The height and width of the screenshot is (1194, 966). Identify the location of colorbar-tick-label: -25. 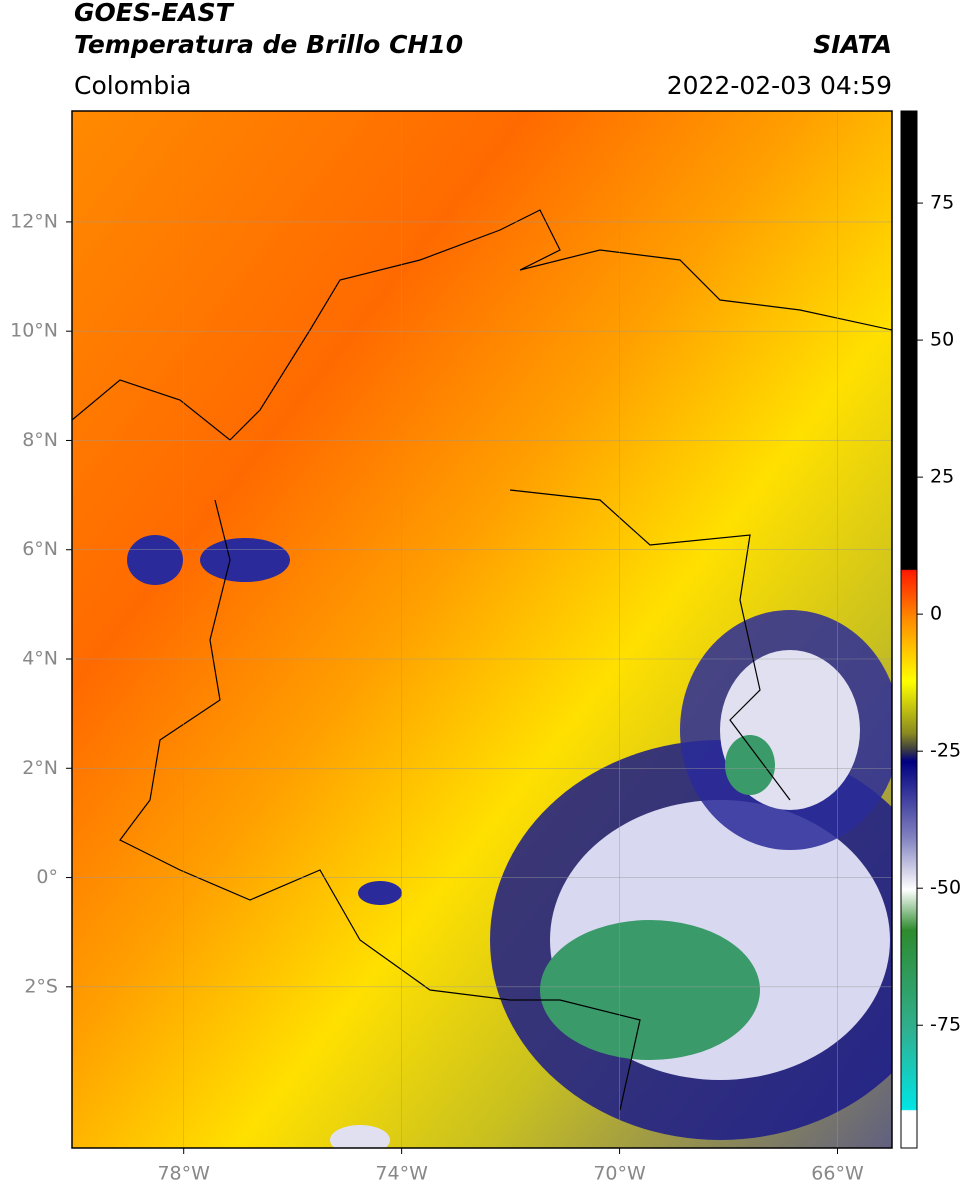
(945, 751).